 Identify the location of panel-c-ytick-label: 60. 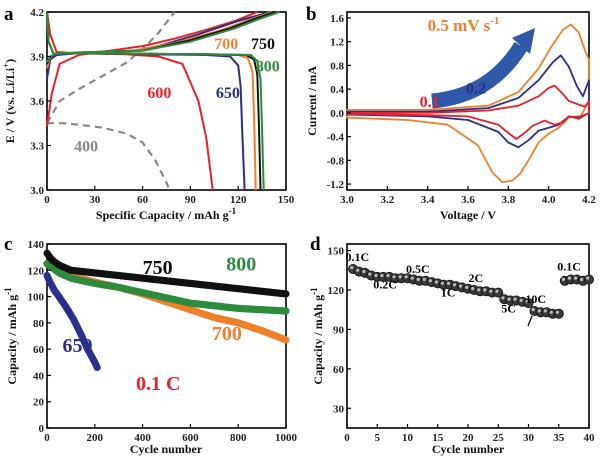
(39, 350).